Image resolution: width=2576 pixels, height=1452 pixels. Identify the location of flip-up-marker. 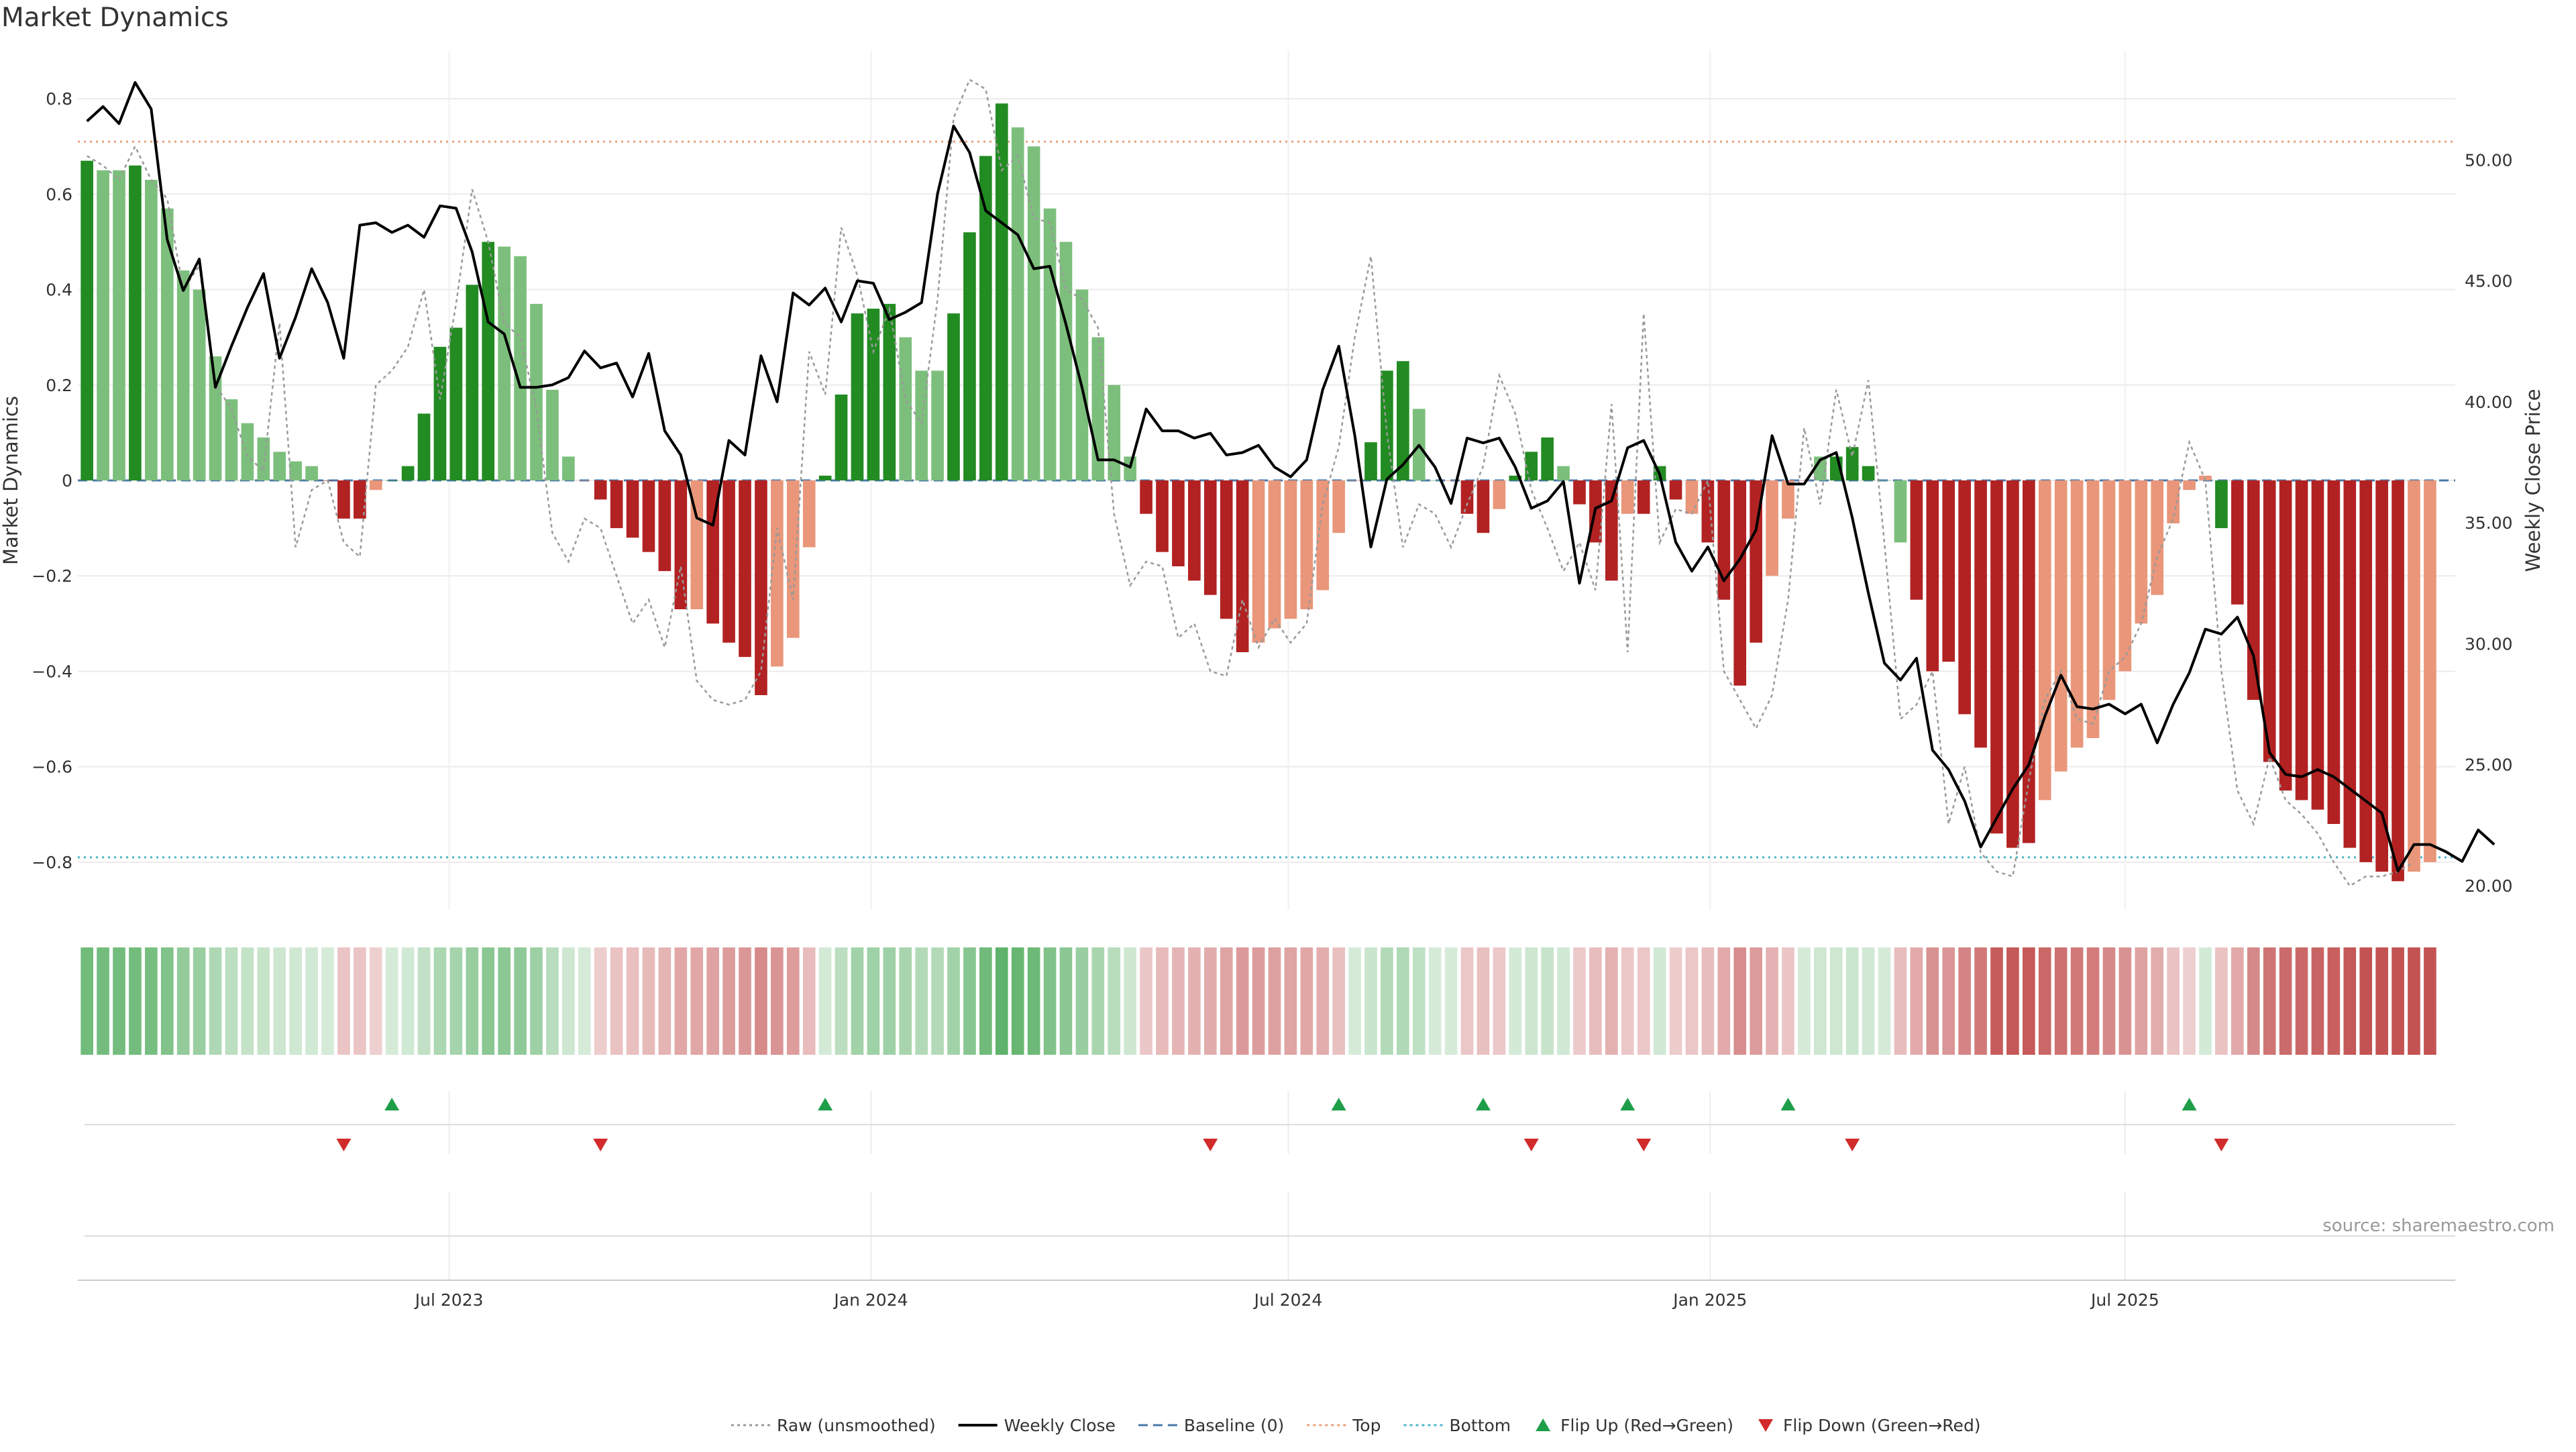
(1788, 1104).